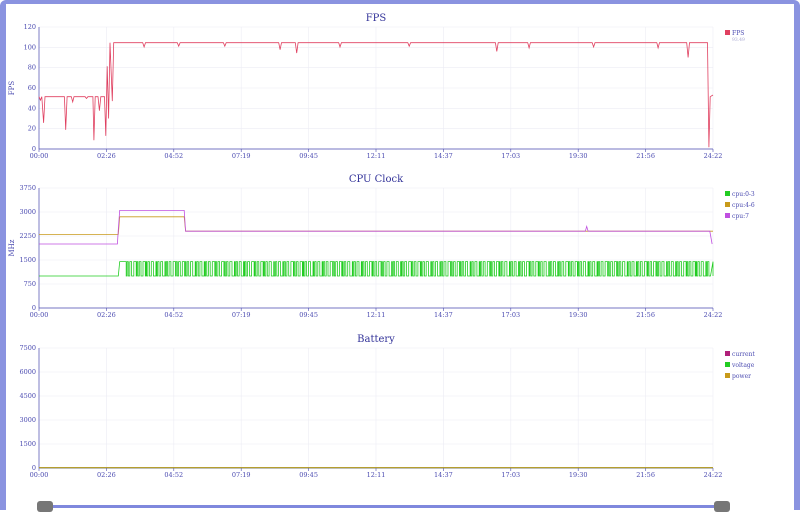 The image size is (800, 513). I want to click on y-axis-label: FPS, so click(12, 88).